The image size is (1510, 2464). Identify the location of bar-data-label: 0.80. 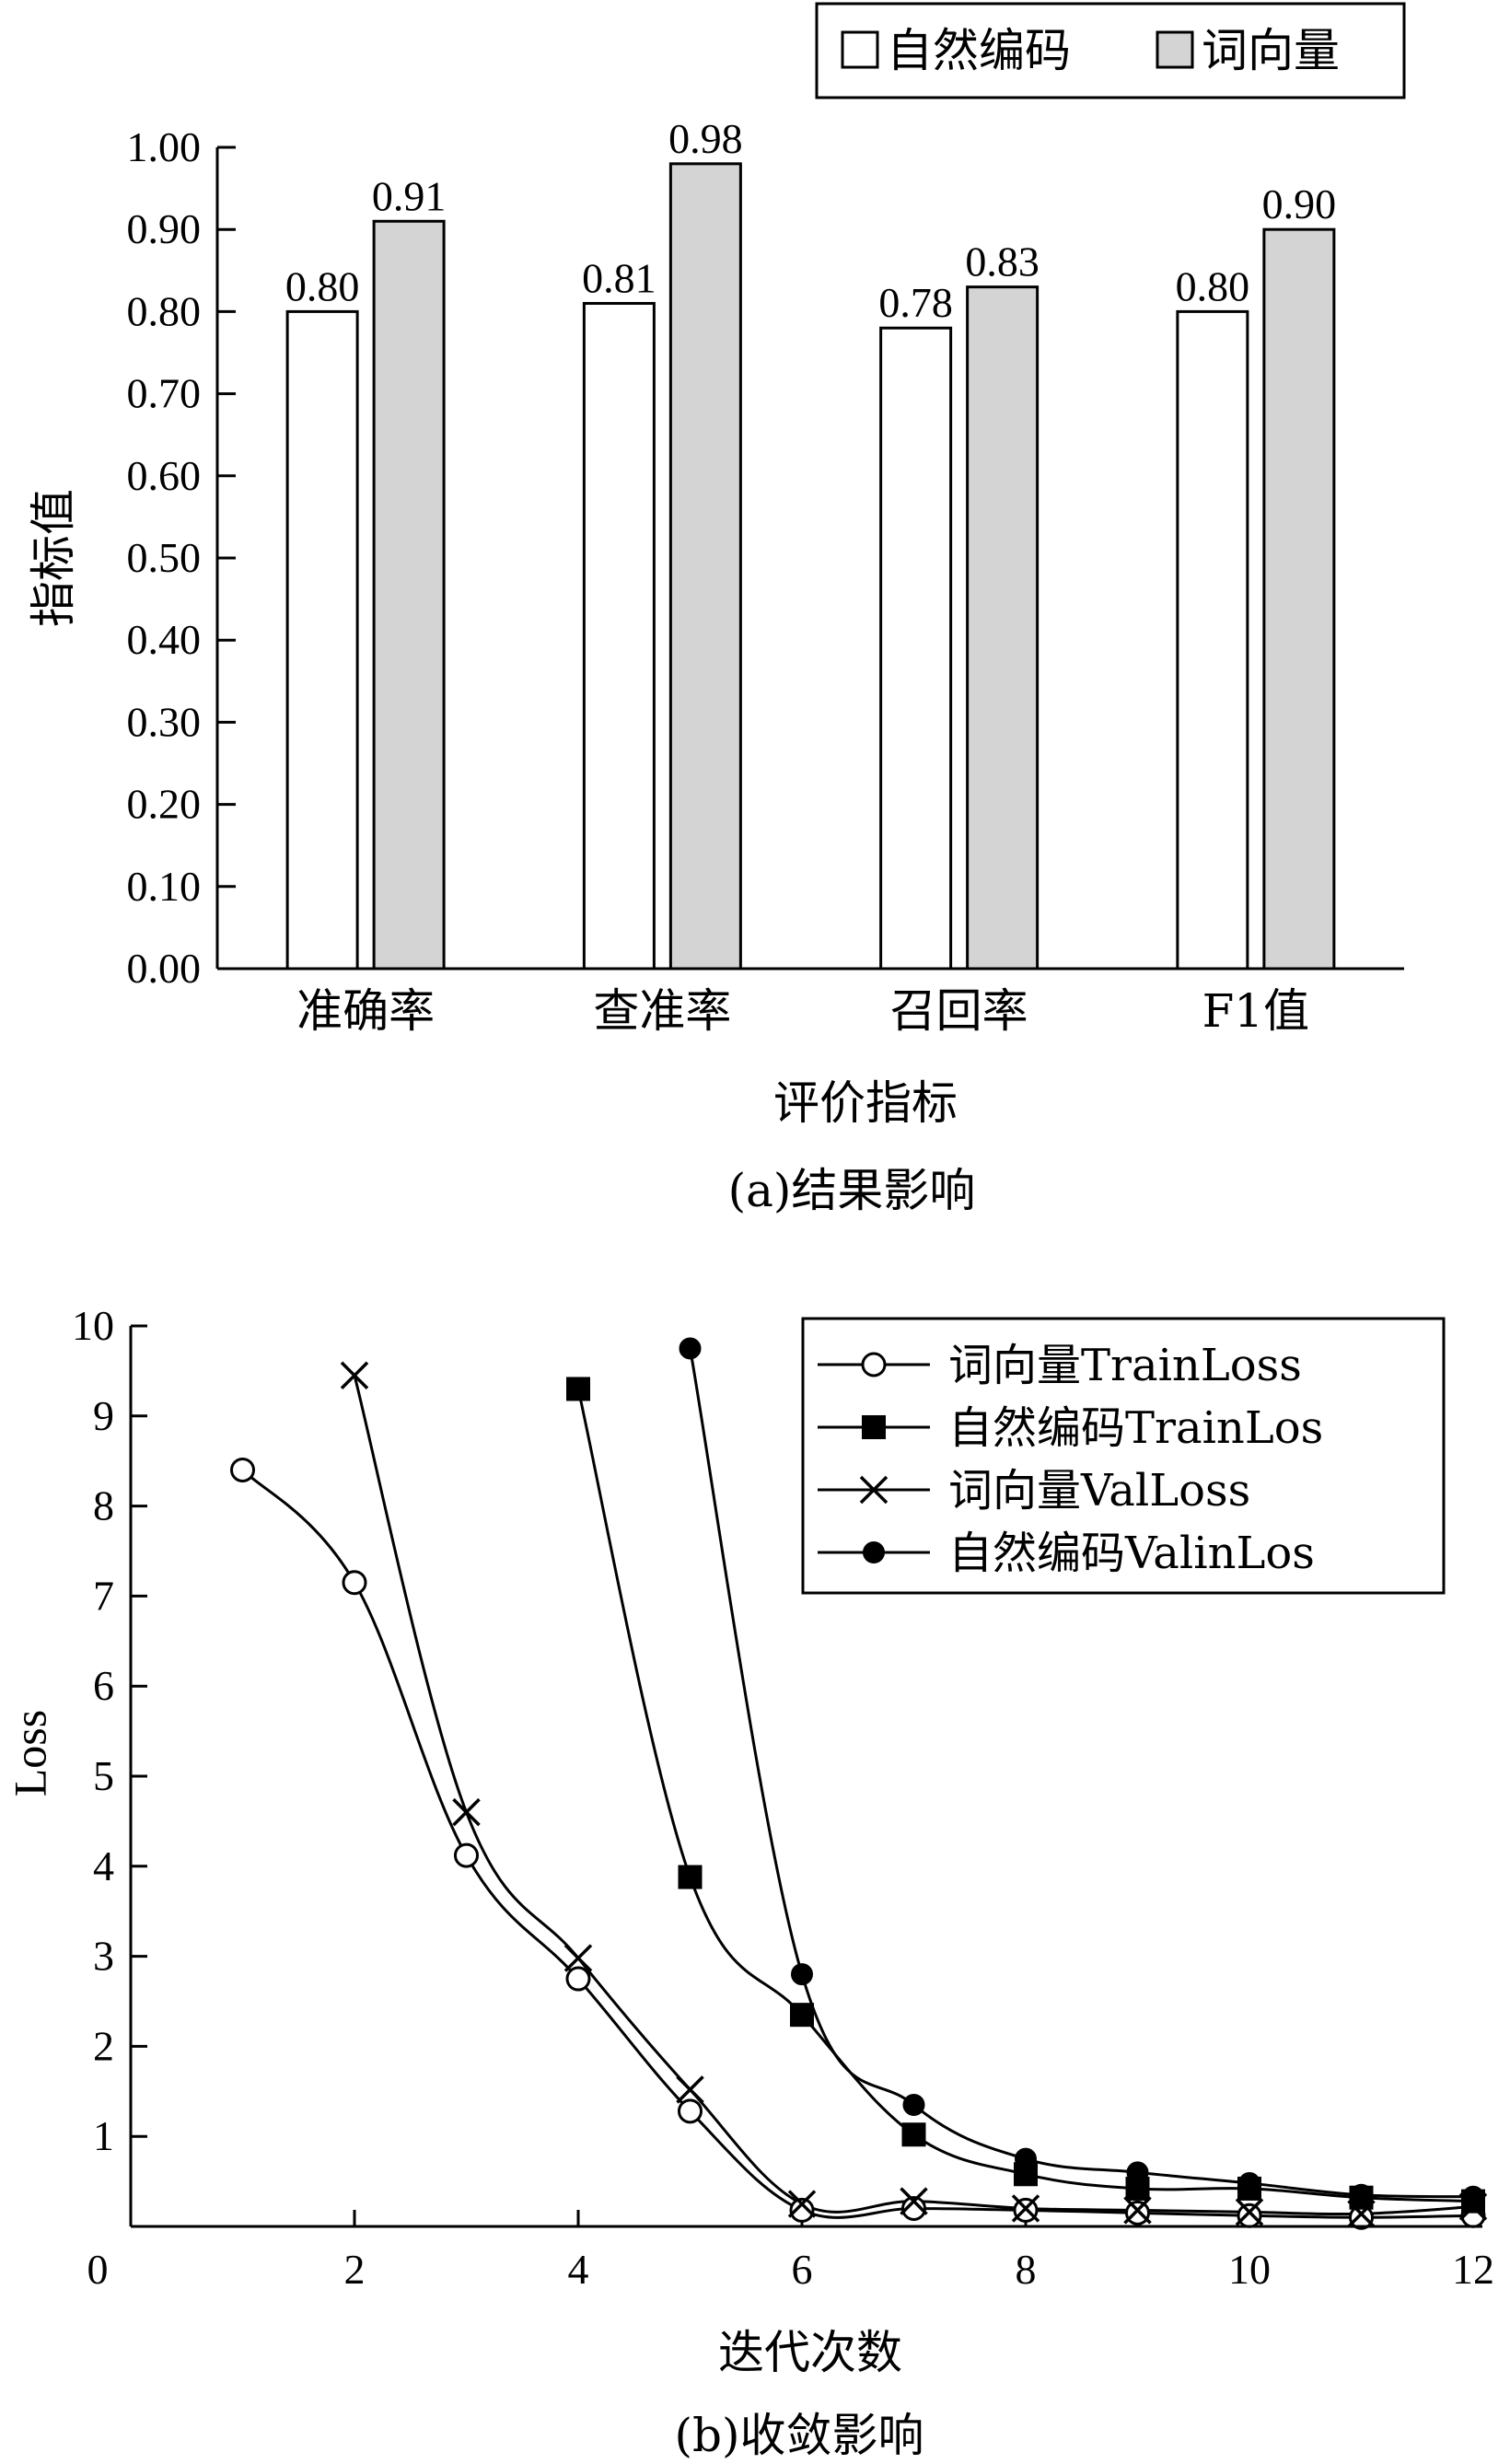
(322, 285).